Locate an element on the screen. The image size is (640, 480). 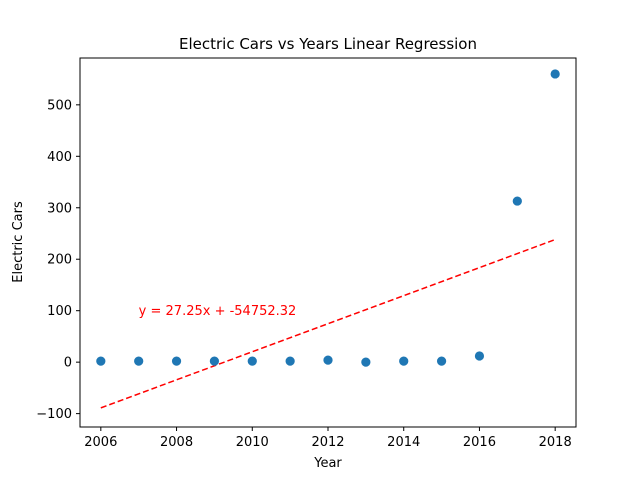
x-tick-label: 2014 is located at coordinates (403, 442).